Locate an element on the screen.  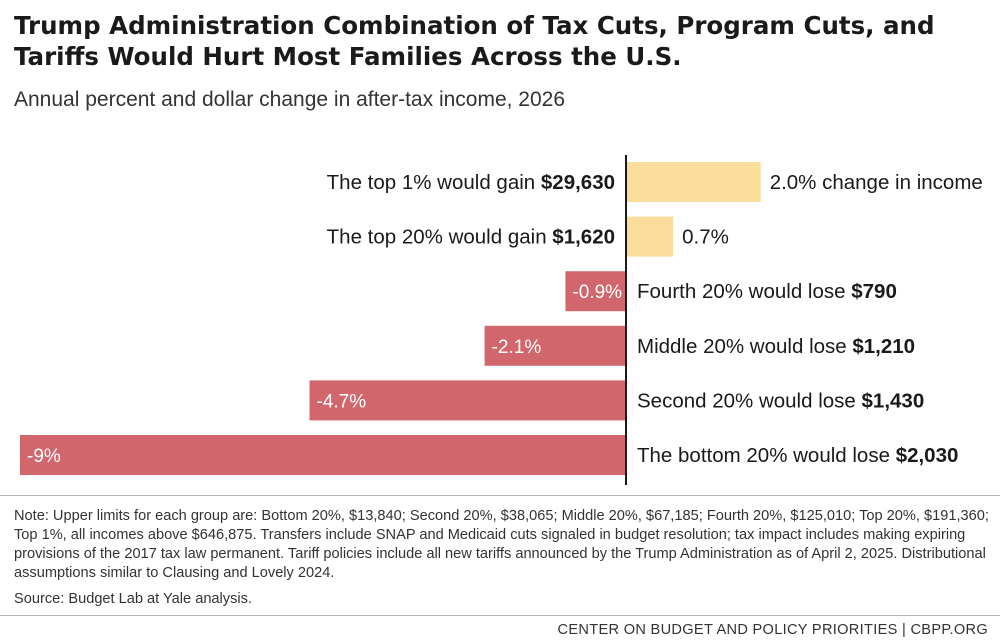
value-label-4: -4.7% is located at coordinates (342, 401).